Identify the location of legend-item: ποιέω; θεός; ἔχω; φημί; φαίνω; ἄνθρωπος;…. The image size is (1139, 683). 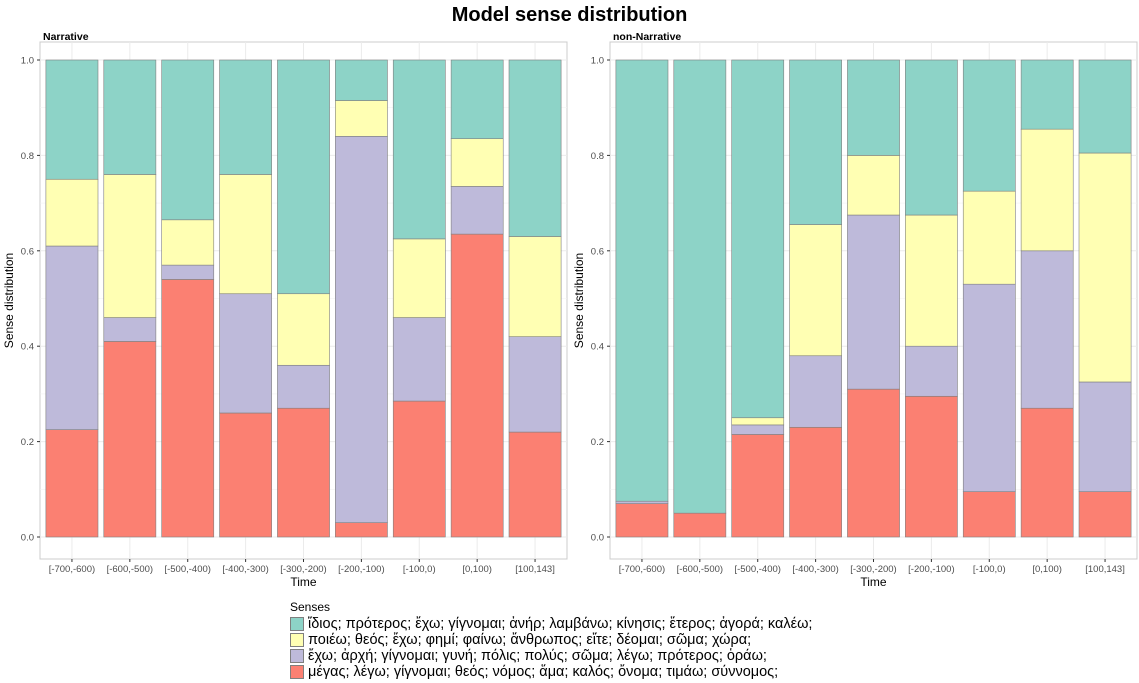
(551, 640).